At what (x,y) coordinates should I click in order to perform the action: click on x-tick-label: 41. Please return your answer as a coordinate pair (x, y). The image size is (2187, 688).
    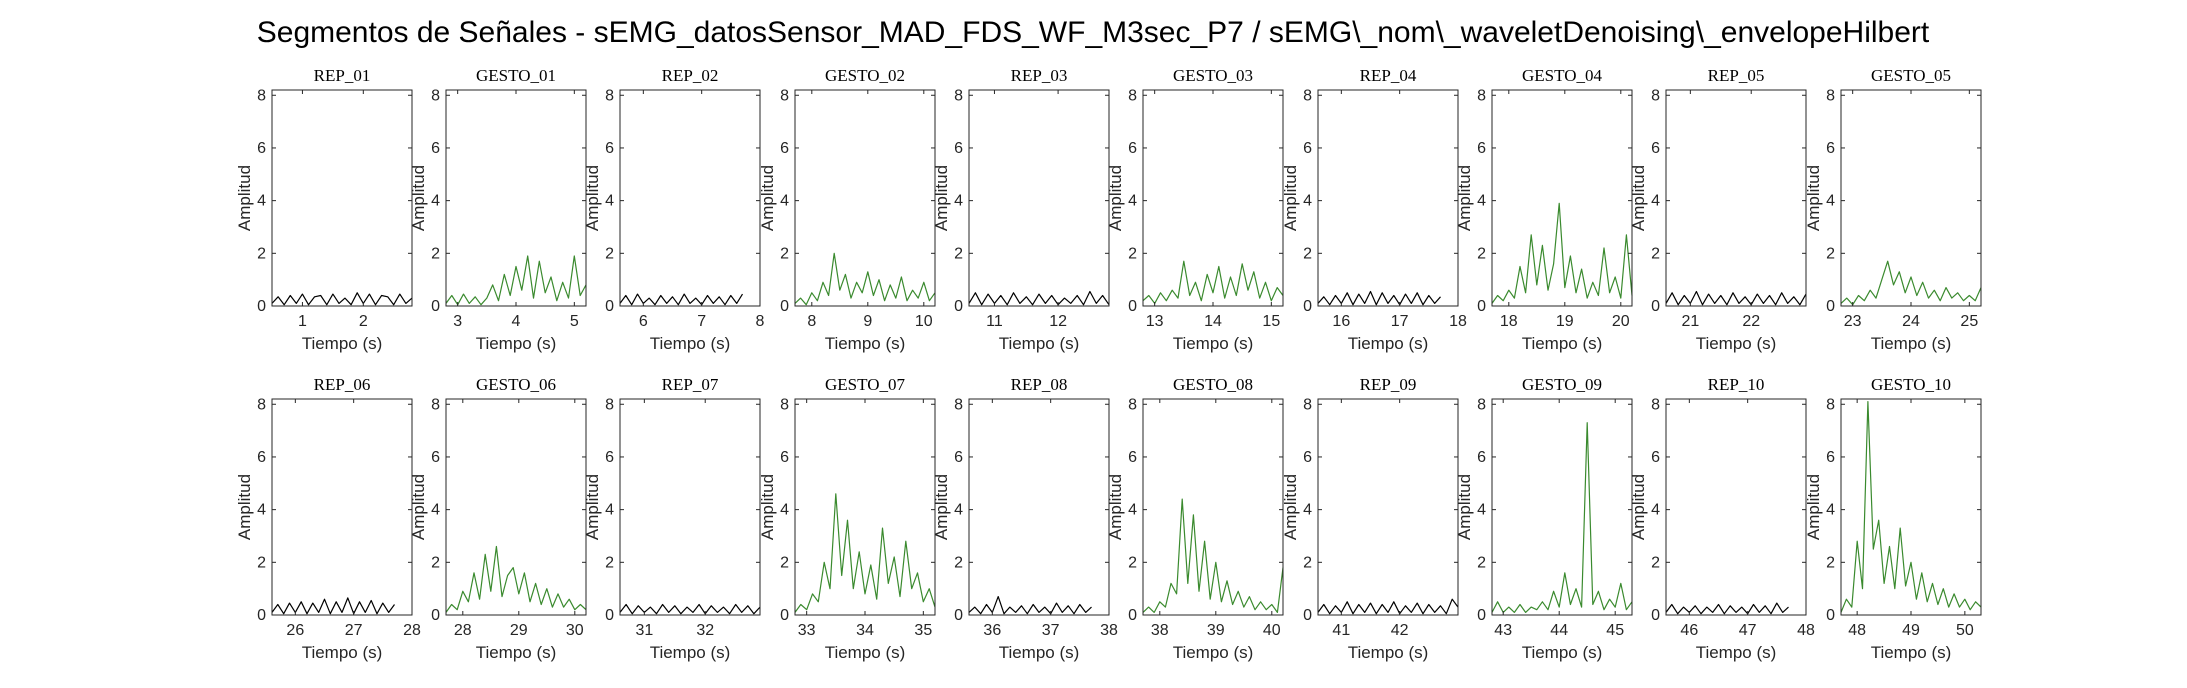
    Looking at the image, I should click on (1341, 630).